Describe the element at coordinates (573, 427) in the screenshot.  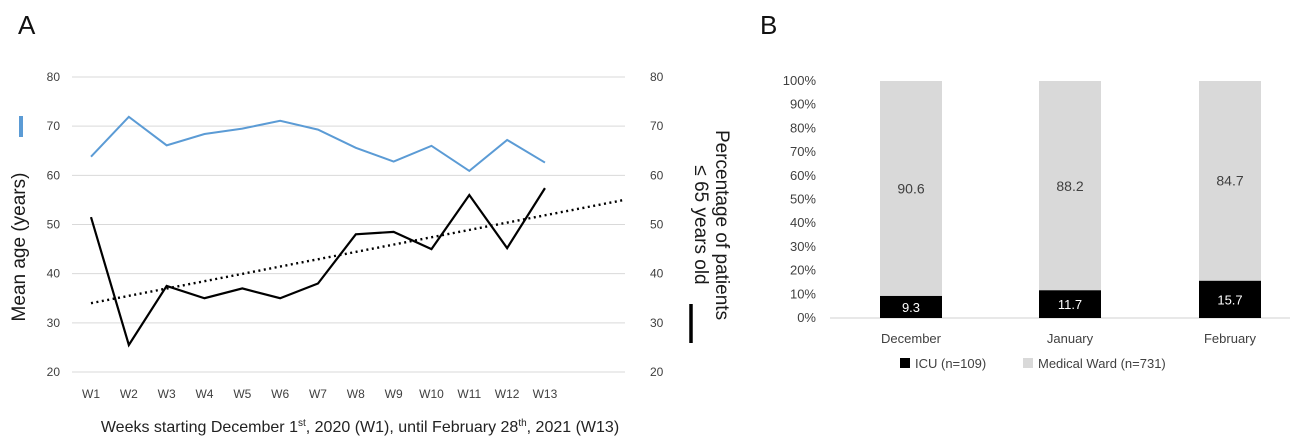
I see `x-axis-label-part3: , 2021 (W13)` at that location.